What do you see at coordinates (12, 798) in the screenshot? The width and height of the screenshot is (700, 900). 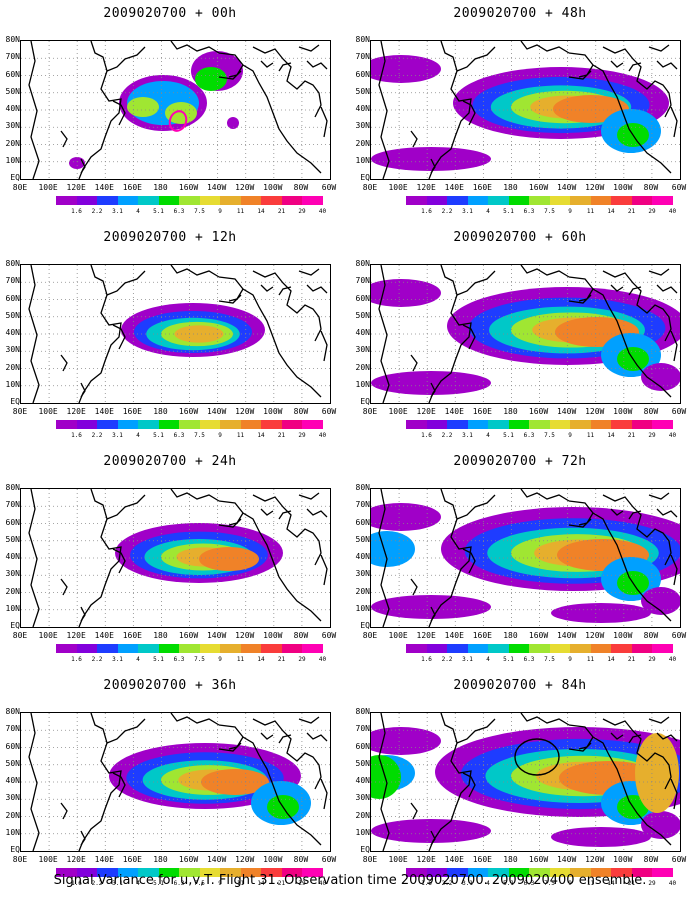 I see `lat-tick-label: 30N` at bounding box center [12, 798].